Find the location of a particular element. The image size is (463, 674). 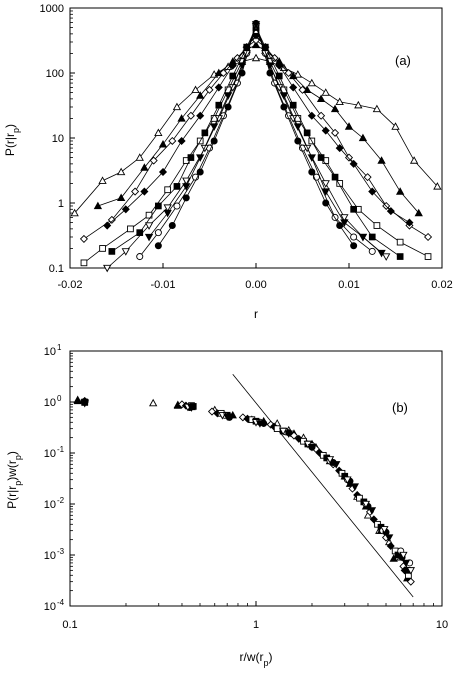

x-tick-label: -0.02 is located at coordinates (69, 285).